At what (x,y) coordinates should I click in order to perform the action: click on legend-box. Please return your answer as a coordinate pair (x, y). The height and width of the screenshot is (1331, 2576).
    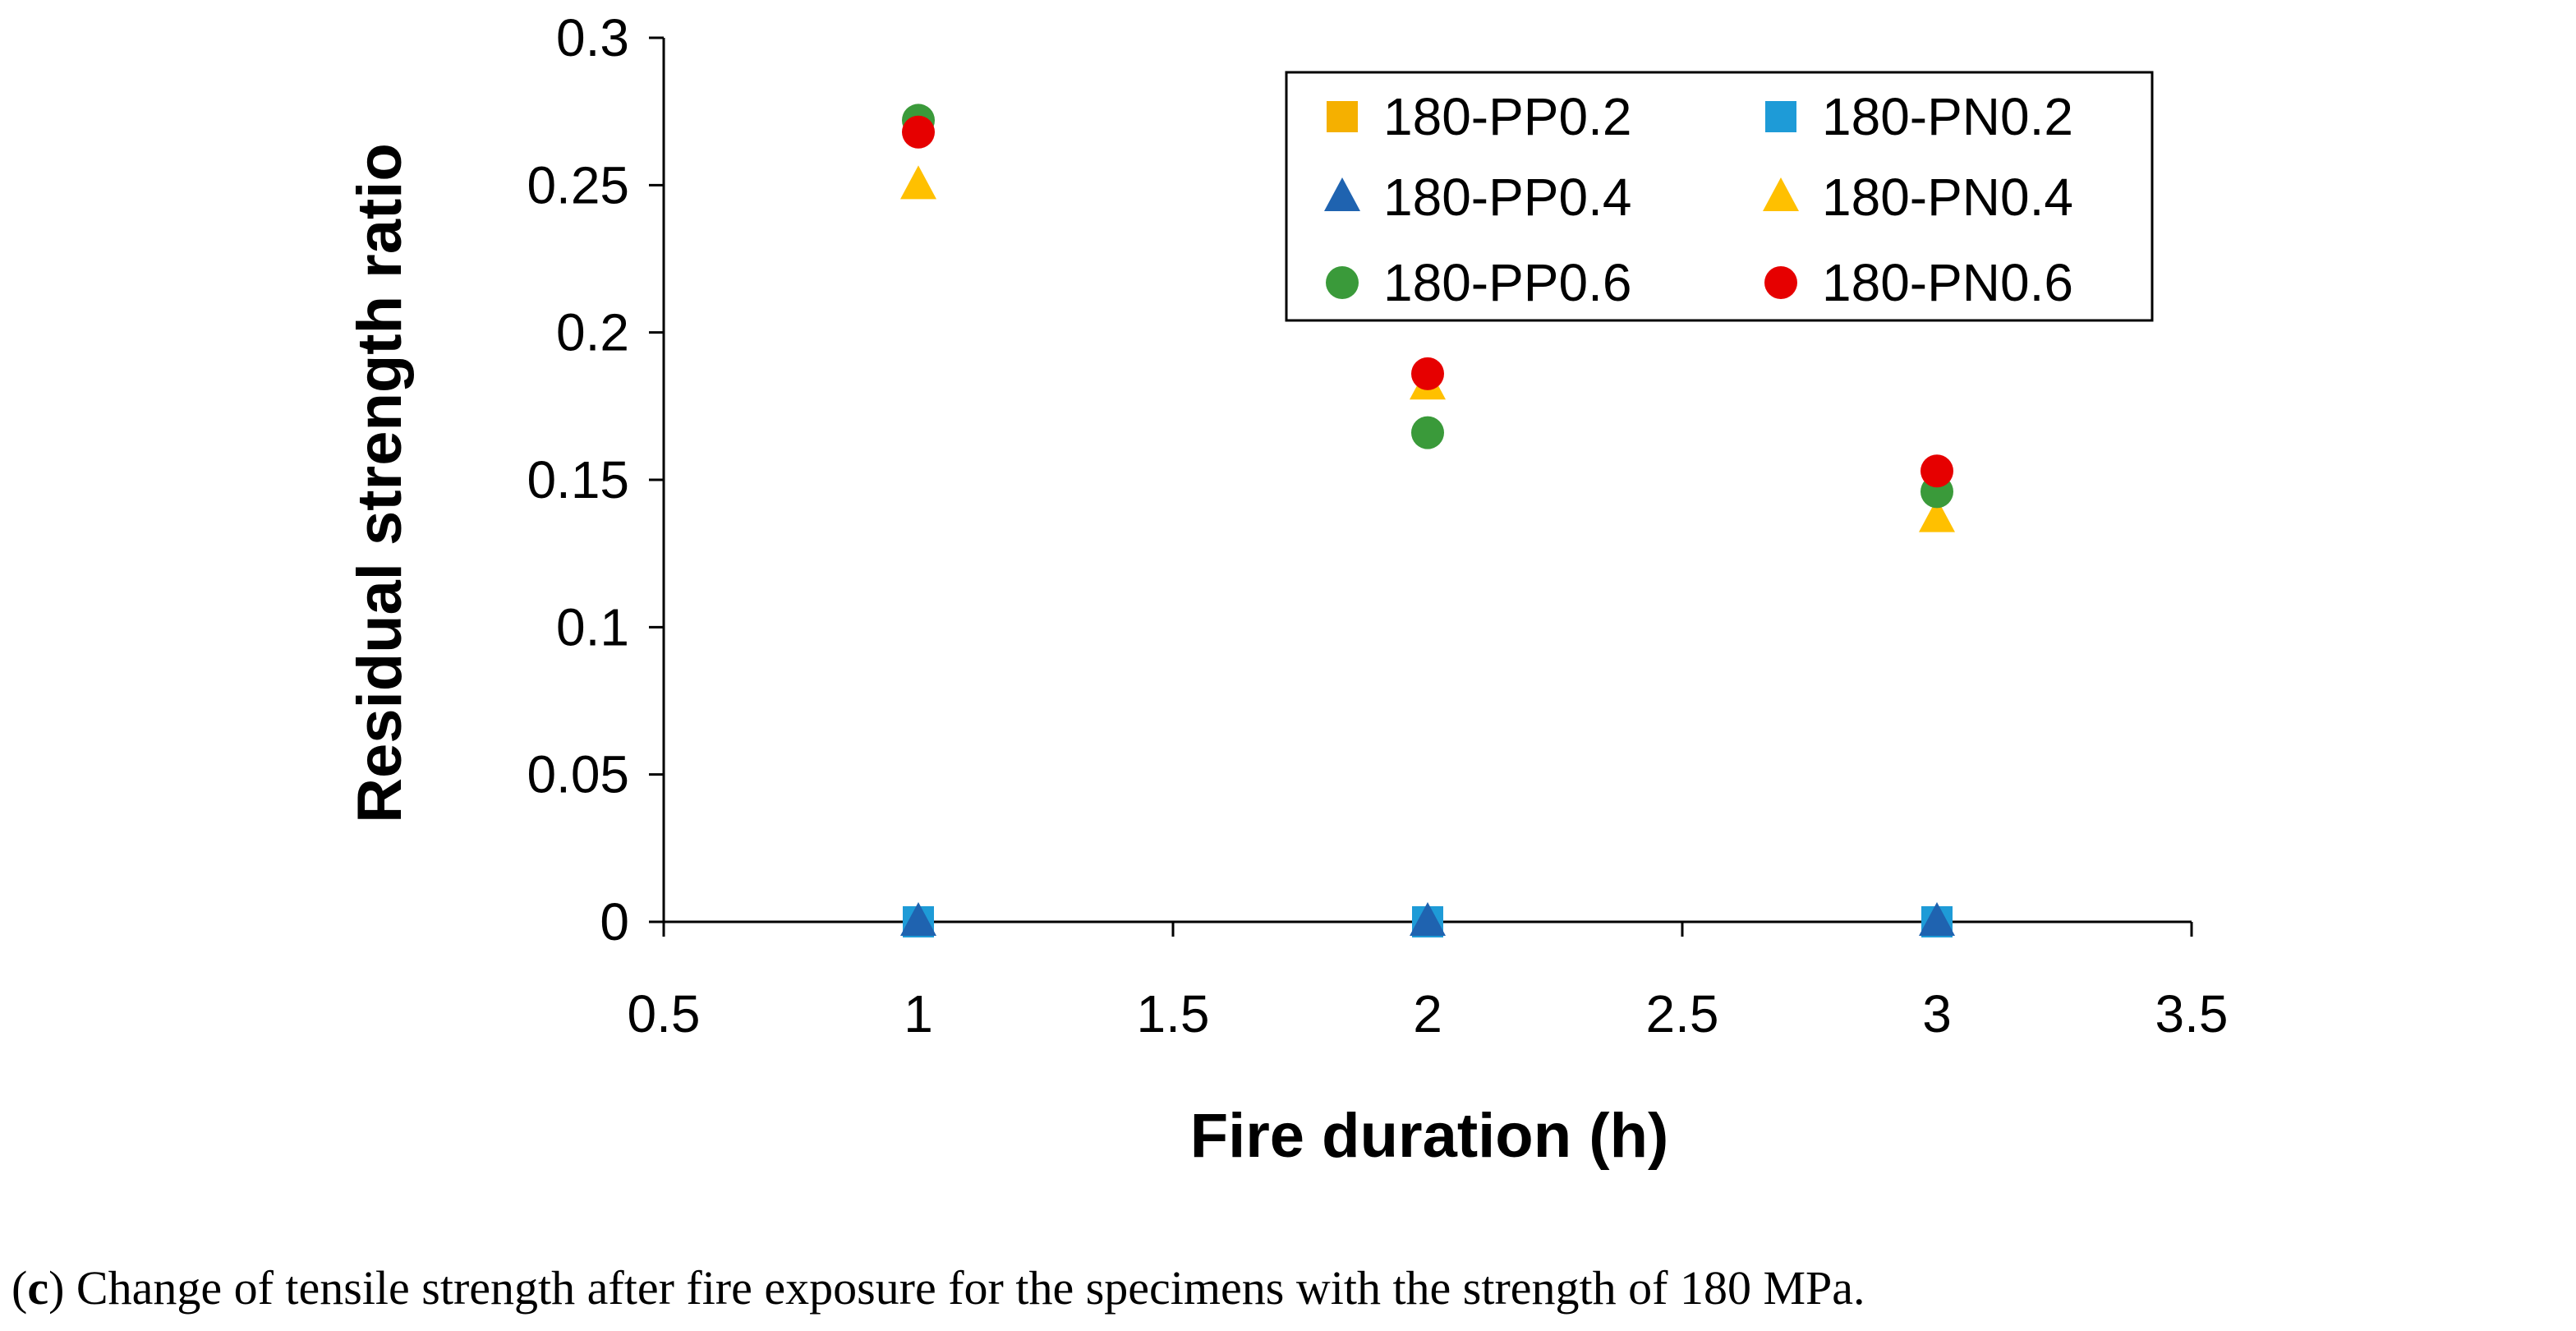
    Looking at the image, I should click on (1719, 196).